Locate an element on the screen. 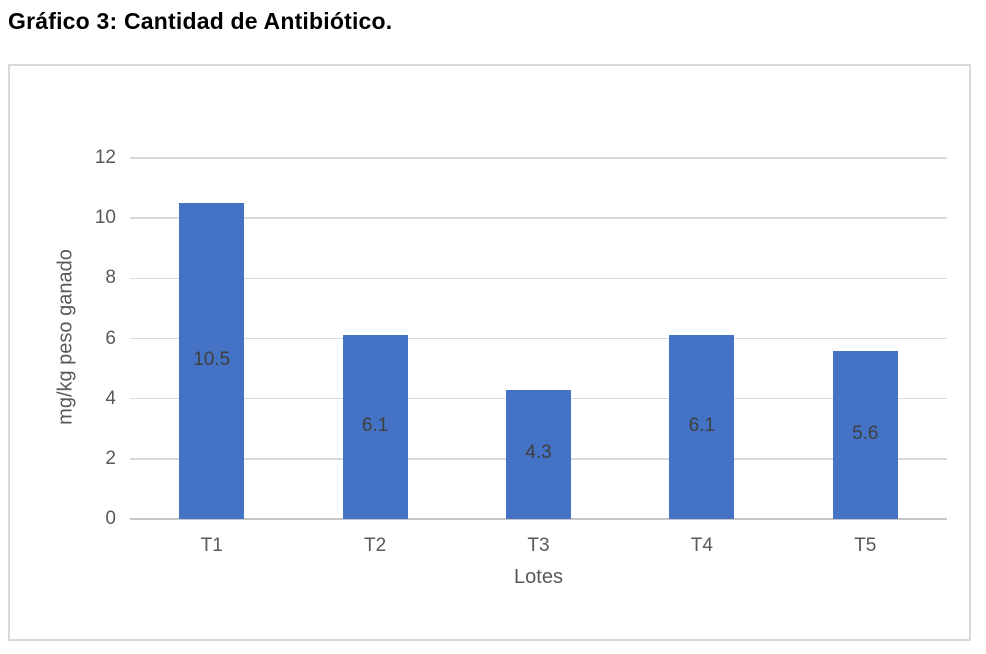  y-tick-label-0: 0 is located at coordinates (110, 518).